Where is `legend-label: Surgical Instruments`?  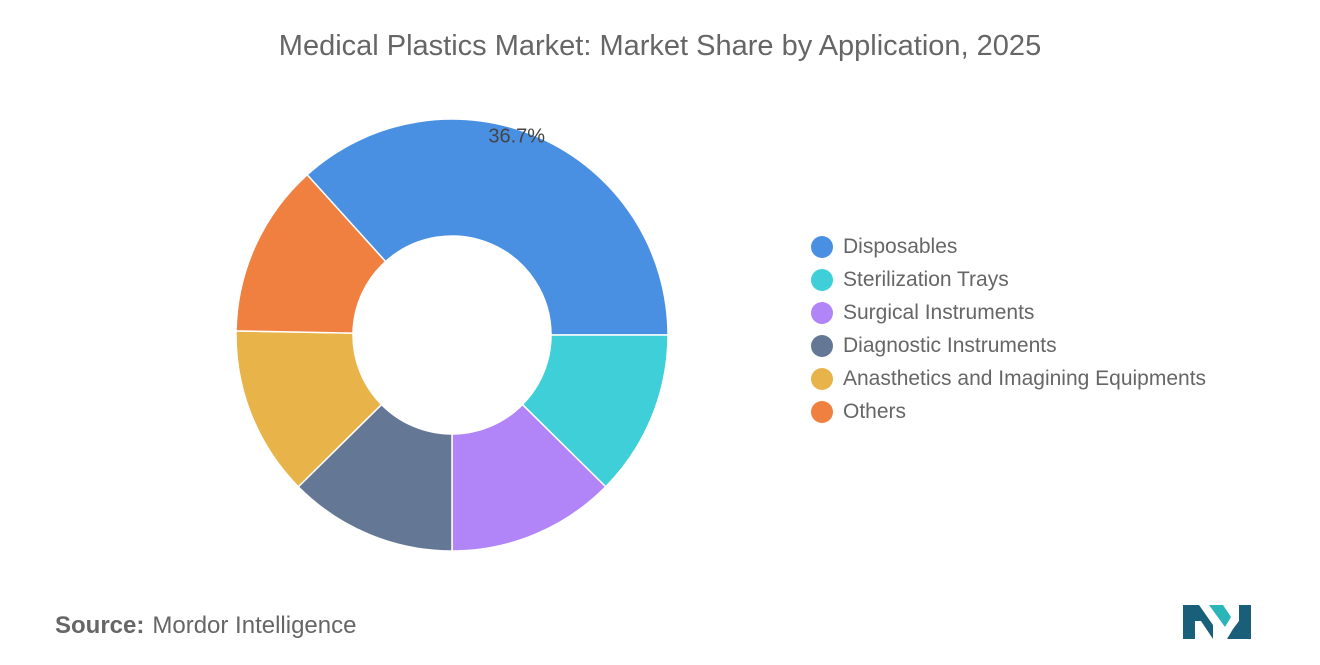
legend-label: Surgical Instruments is located at coordinates (939, 312).